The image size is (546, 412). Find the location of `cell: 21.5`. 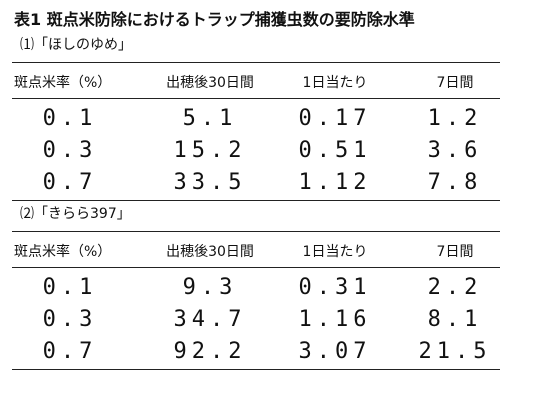

cell: 21.5 is located at coordinates (455, 351).